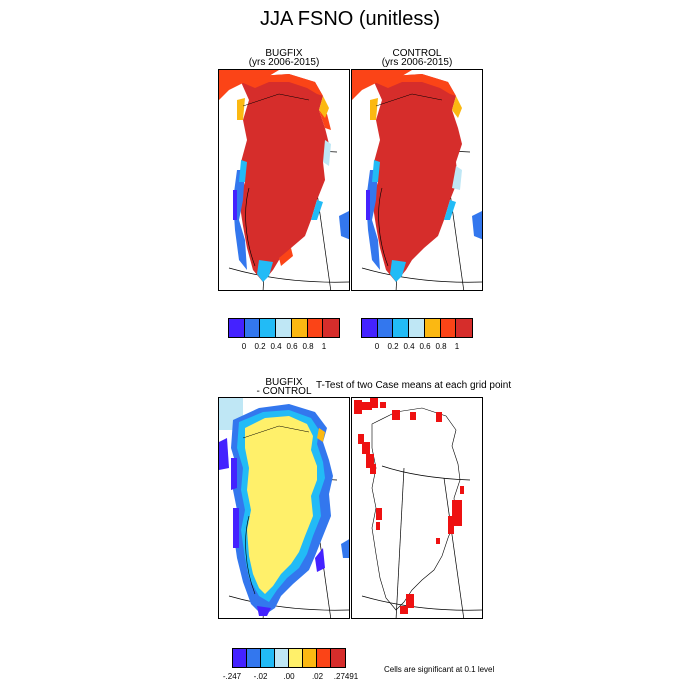 The image size is (700, 700). Describe the element at coordinates (308, 346) in the screenshot. I see `colorbar-top-tick-label: 0.8` at that location.